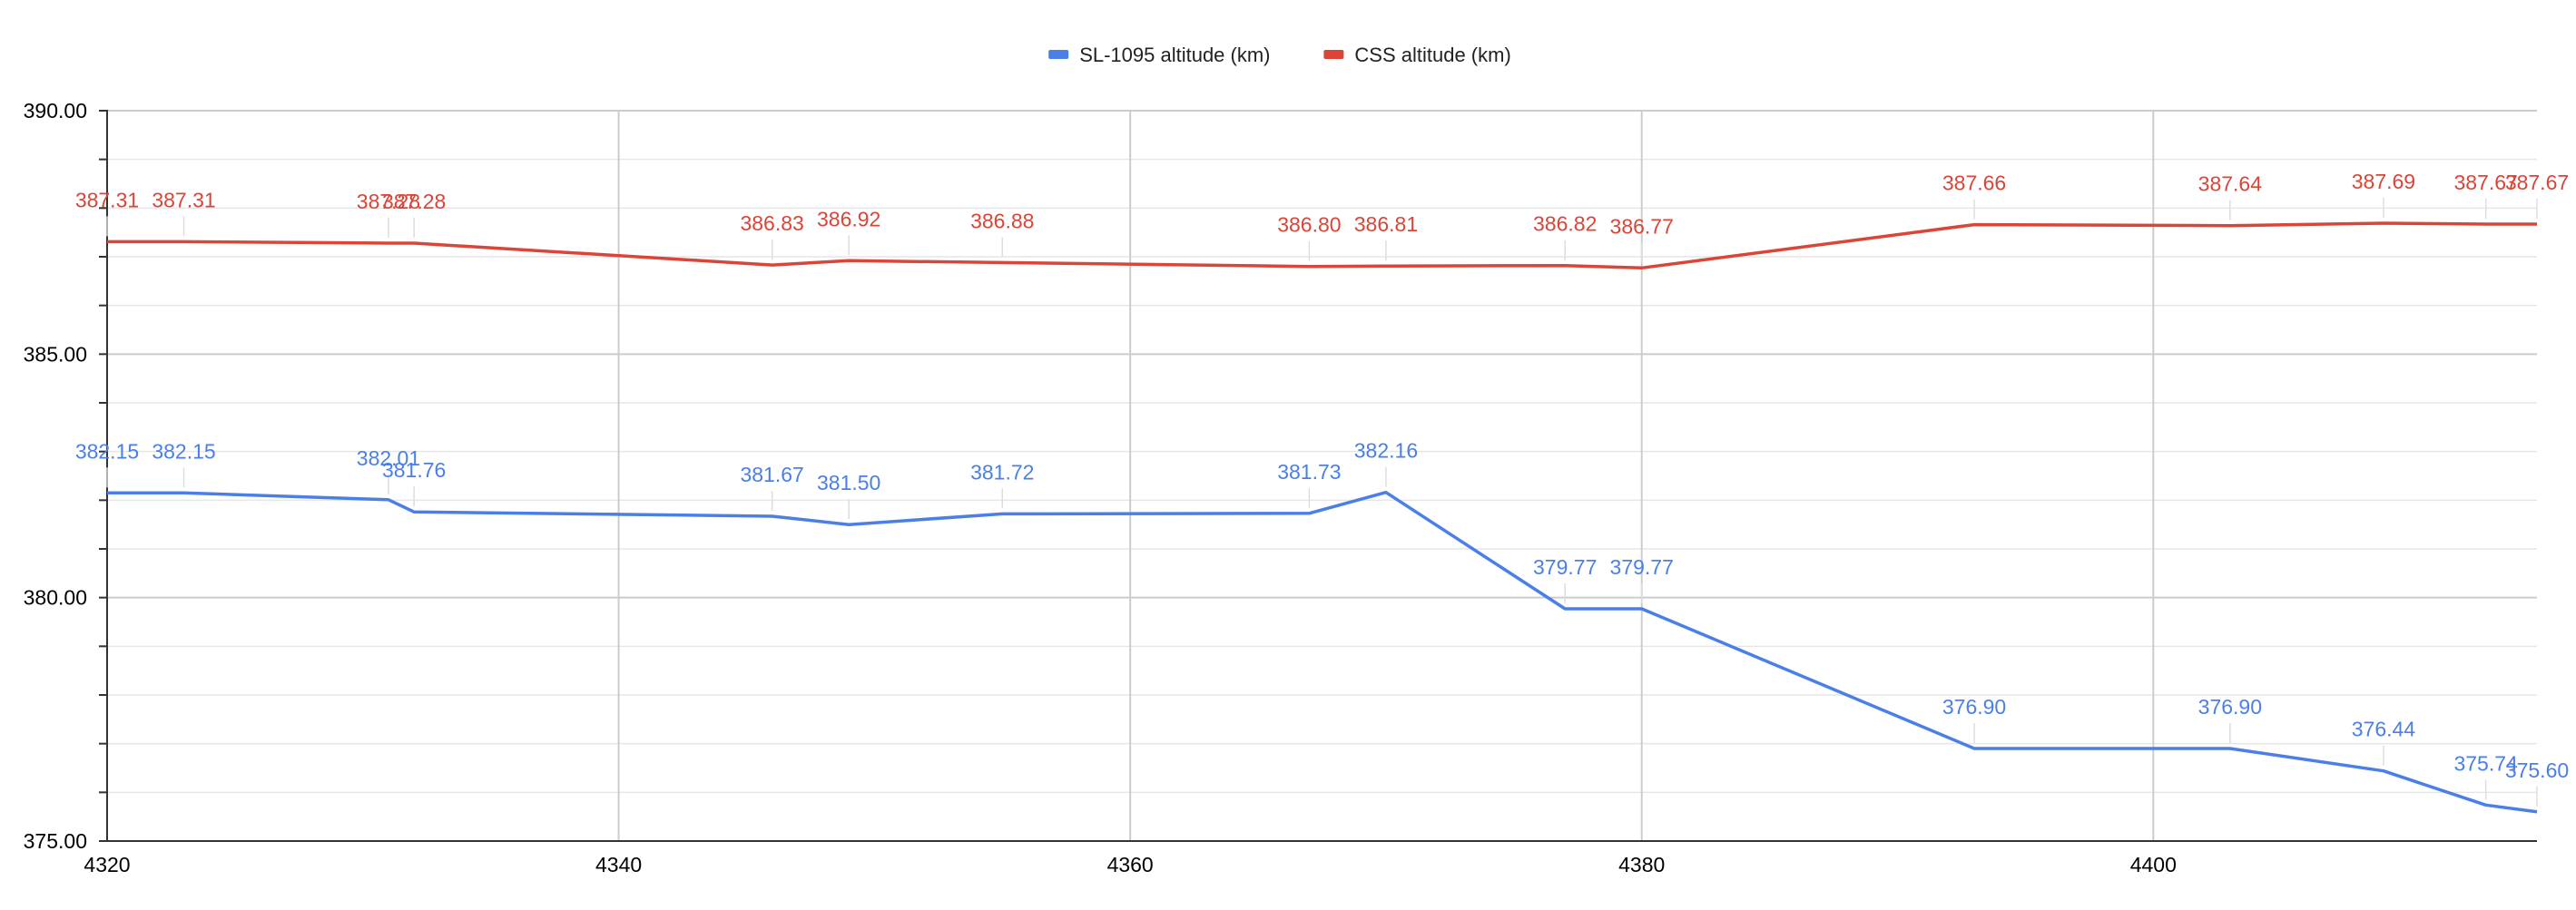  I want to click on legend-label: SL-1095 altitude (km), so click(1174, 55).